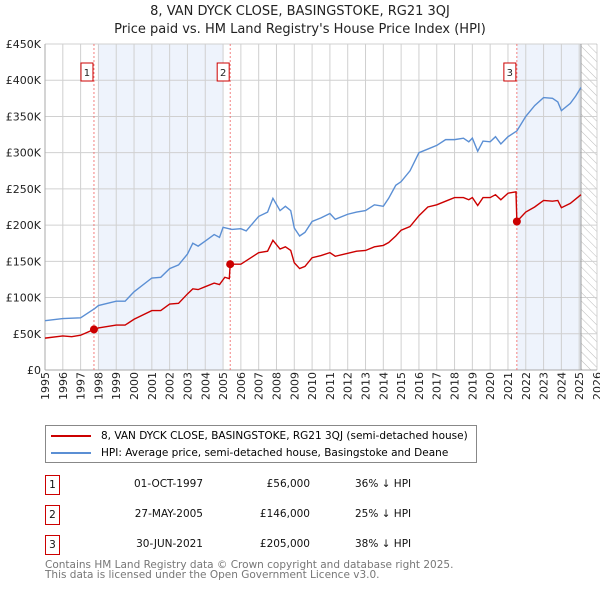  What do you see at coordinates (455, 386) in the screenshot?
I see `x-tick-label: 2018` at bounding box center [455, 386].